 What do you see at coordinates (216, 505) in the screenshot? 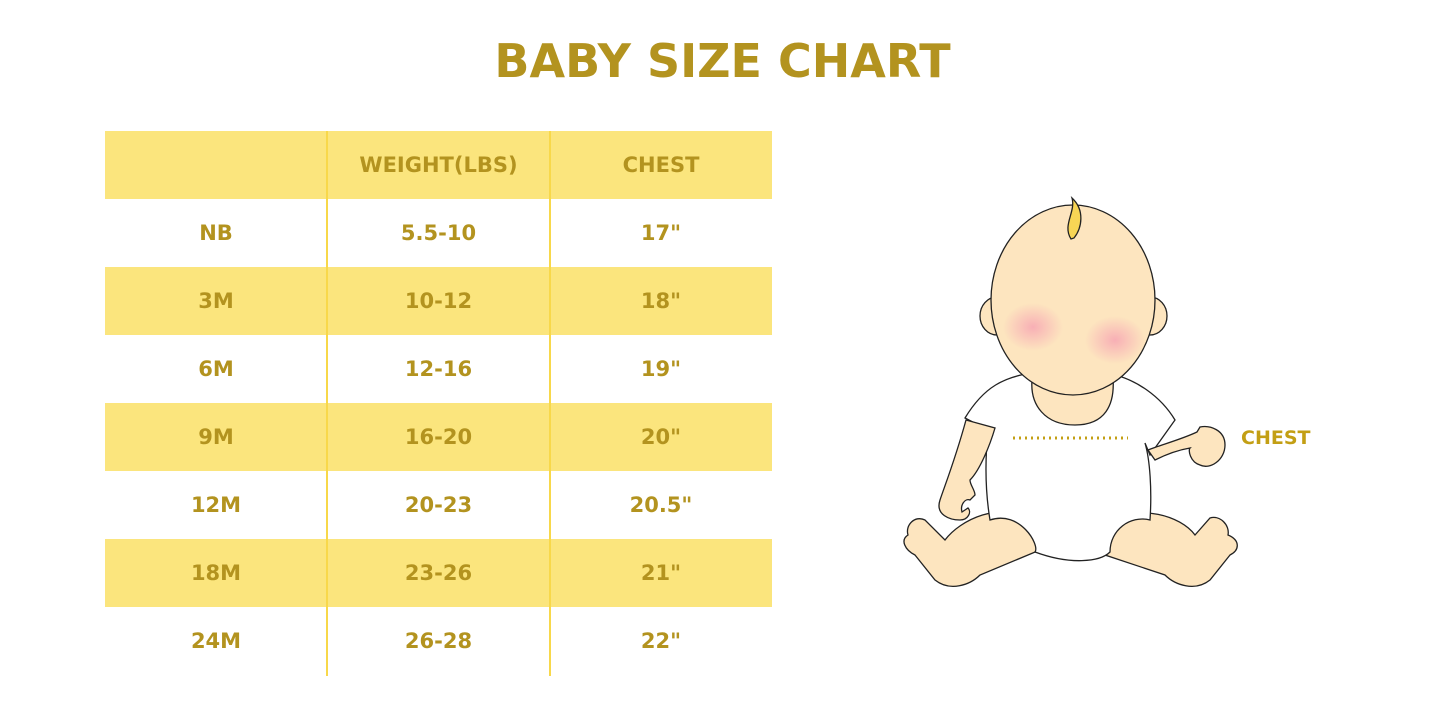
I see `size-cell: 12M` at bounding box center [216, 505].